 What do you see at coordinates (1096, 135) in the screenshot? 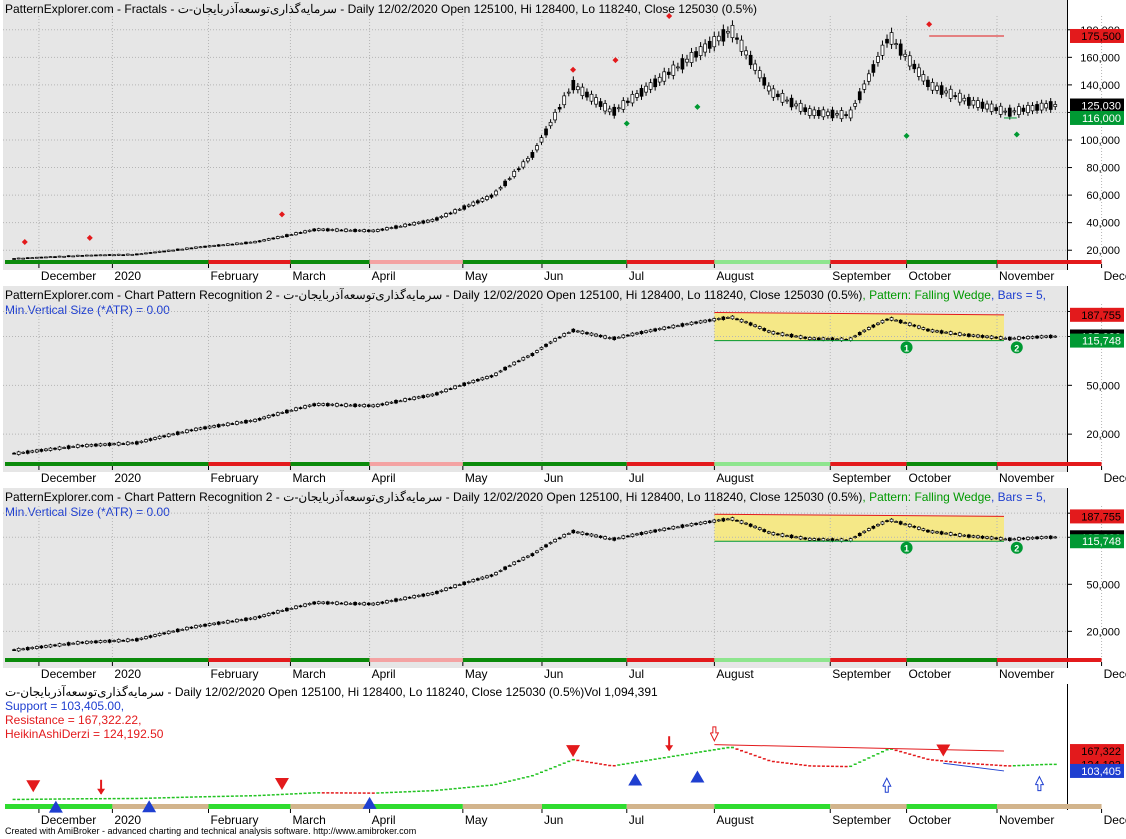
I see `y-axis` at bounding box center [1096, 135].